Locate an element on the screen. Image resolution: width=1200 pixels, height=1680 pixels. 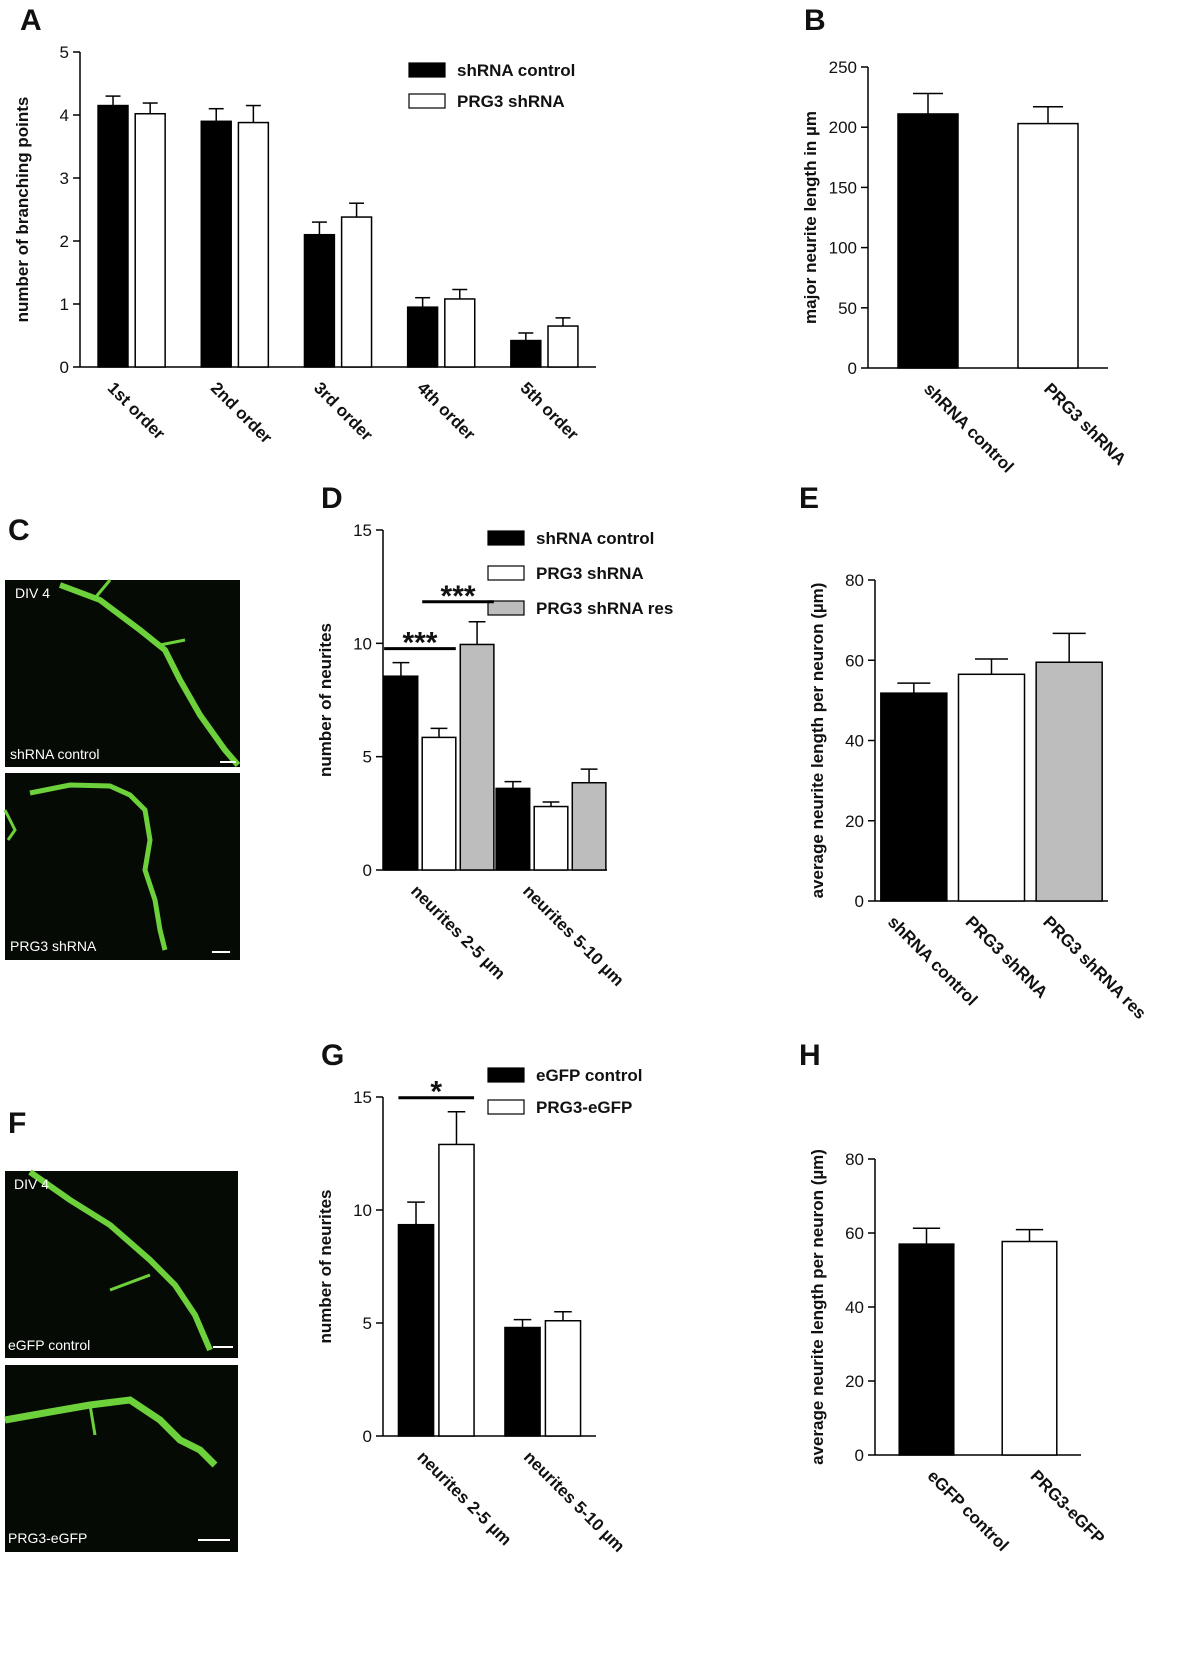
y-tick-label: 60 is located at coordinates (854, 1233).